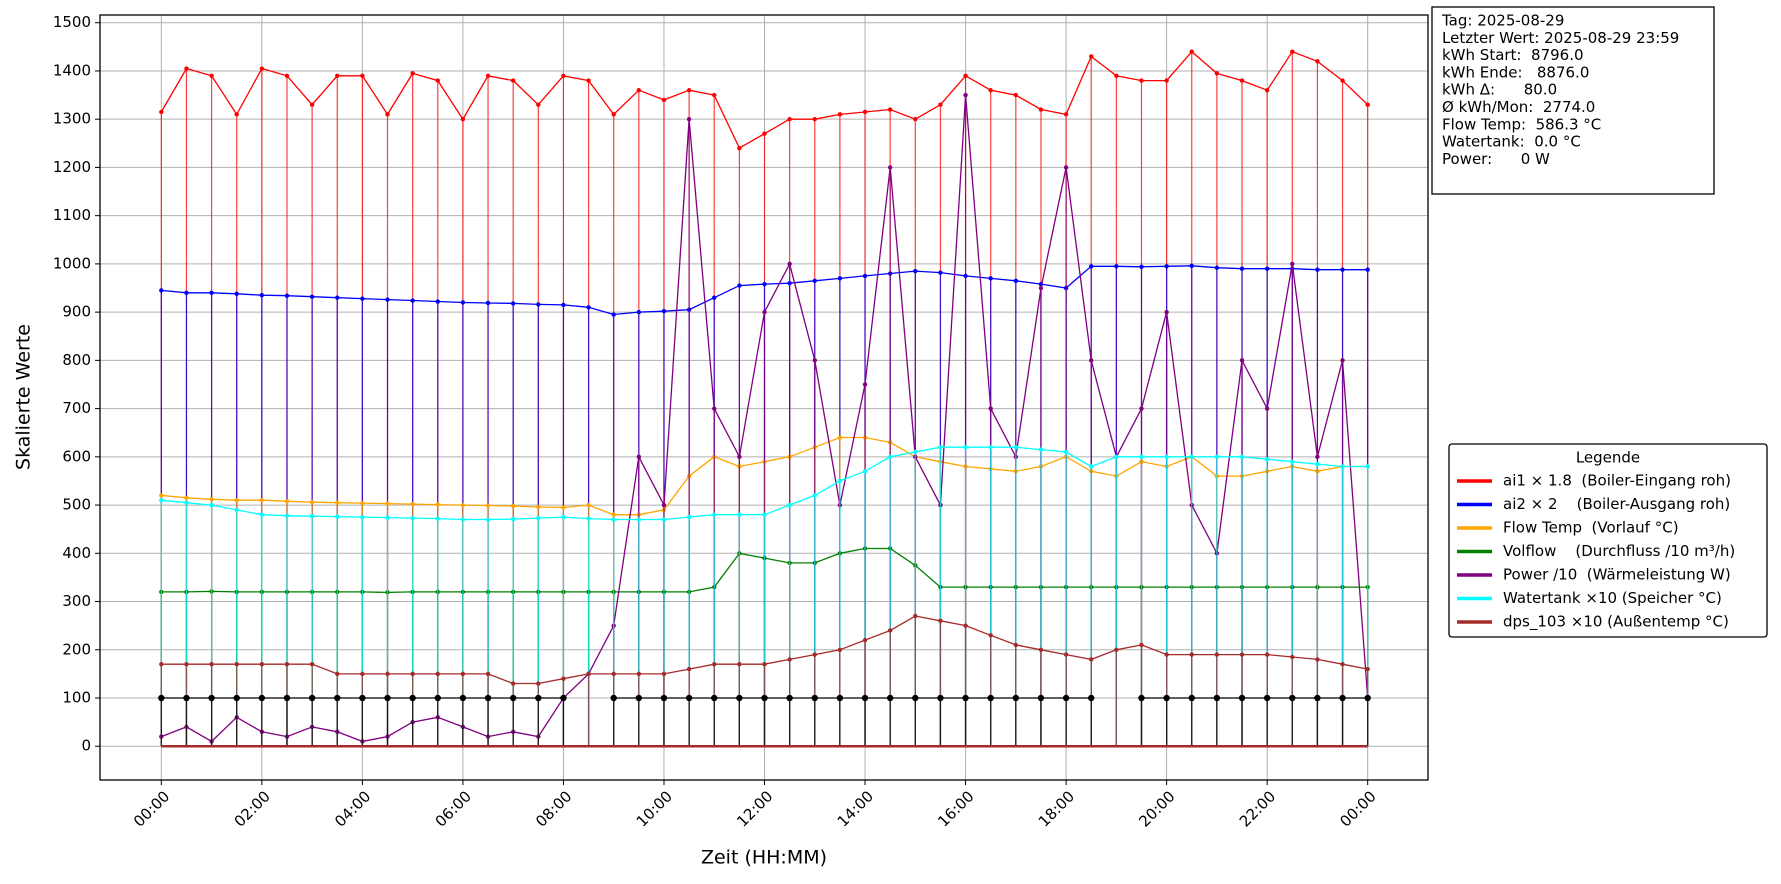  Describe the element at coordinates (1616, 504) in the screenshot. I see `legend-label: ai2 × 2 (Boiler-Ausgang roh)` at that location.